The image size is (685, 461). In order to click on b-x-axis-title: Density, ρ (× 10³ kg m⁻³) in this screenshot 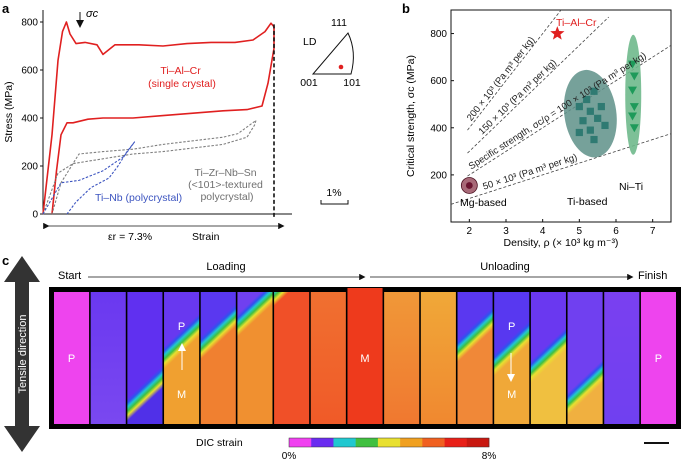, I will do `click(561, 243)`.